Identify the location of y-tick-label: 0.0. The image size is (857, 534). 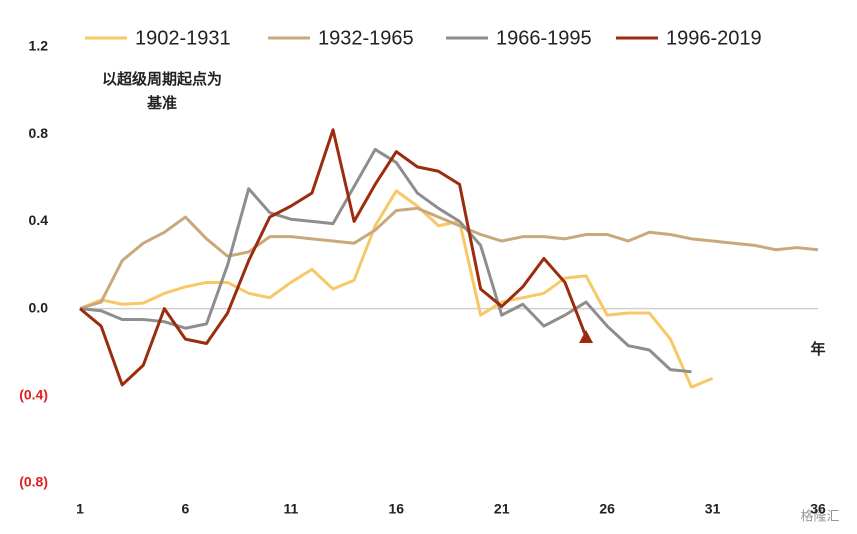
(39, 307).